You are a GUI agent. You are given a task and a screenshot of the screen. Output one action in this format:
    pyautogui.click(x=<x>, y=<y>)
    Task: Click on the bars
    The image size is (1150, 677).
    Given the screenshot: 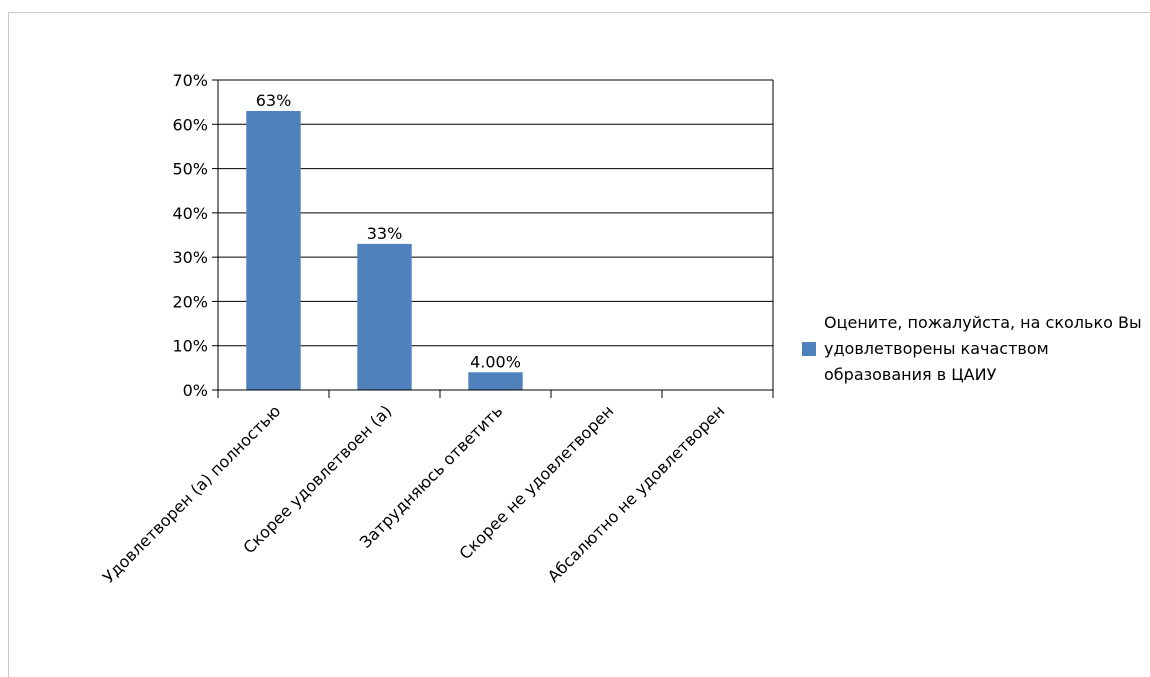 What is the action you would take?
    pyautogui.click(x=384, y=250)
    